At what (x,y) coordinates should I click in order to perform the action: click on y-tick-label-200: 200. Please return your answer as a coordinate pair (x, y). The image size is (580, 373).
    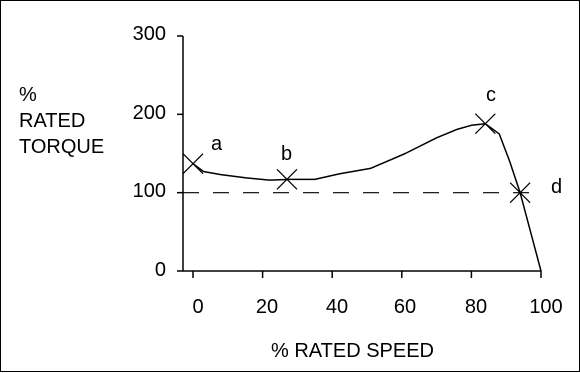
    Looking at the image, I should click on (149, 113).